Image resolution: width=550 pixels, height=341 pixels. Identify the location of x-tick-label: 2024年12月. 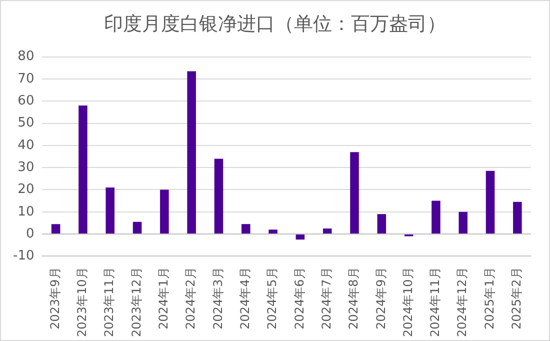
(462, 302).